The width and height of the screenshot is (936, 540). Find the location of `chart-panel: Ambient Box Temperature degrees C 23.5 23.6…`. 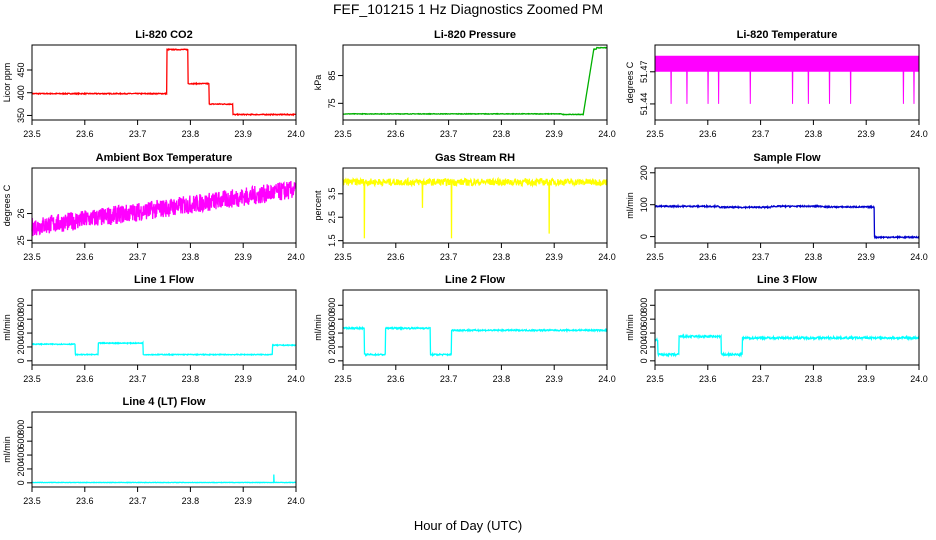

chart-panel: Ambient Box Temperature degrees C 23.5 23.6… is located at coordinates (153, 207).